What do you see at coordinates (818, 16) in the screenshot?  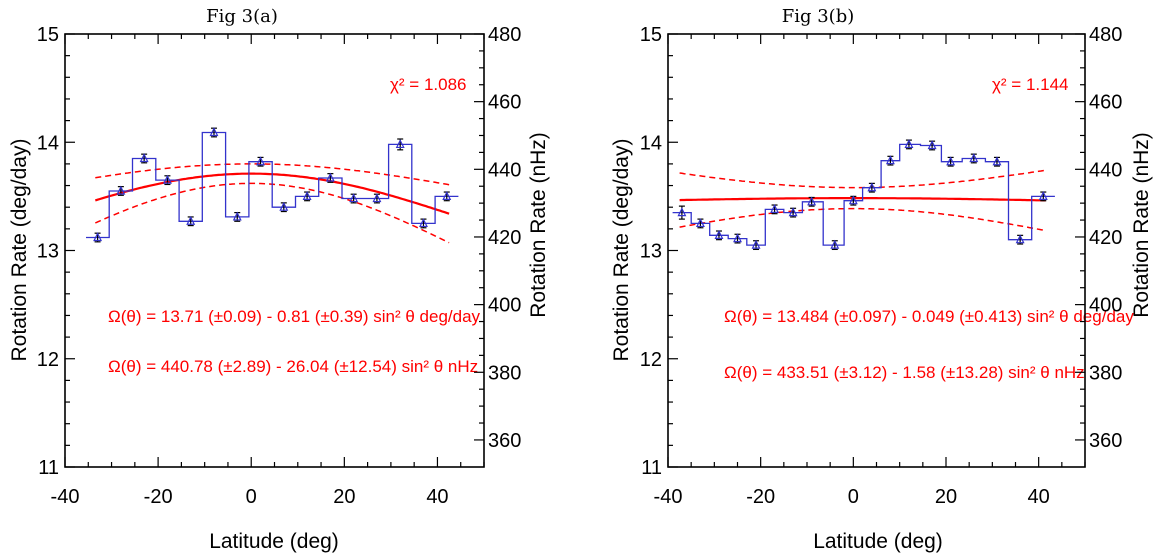 I see `chart-title: Fig 3(b)` at bounding box center [818, 16].